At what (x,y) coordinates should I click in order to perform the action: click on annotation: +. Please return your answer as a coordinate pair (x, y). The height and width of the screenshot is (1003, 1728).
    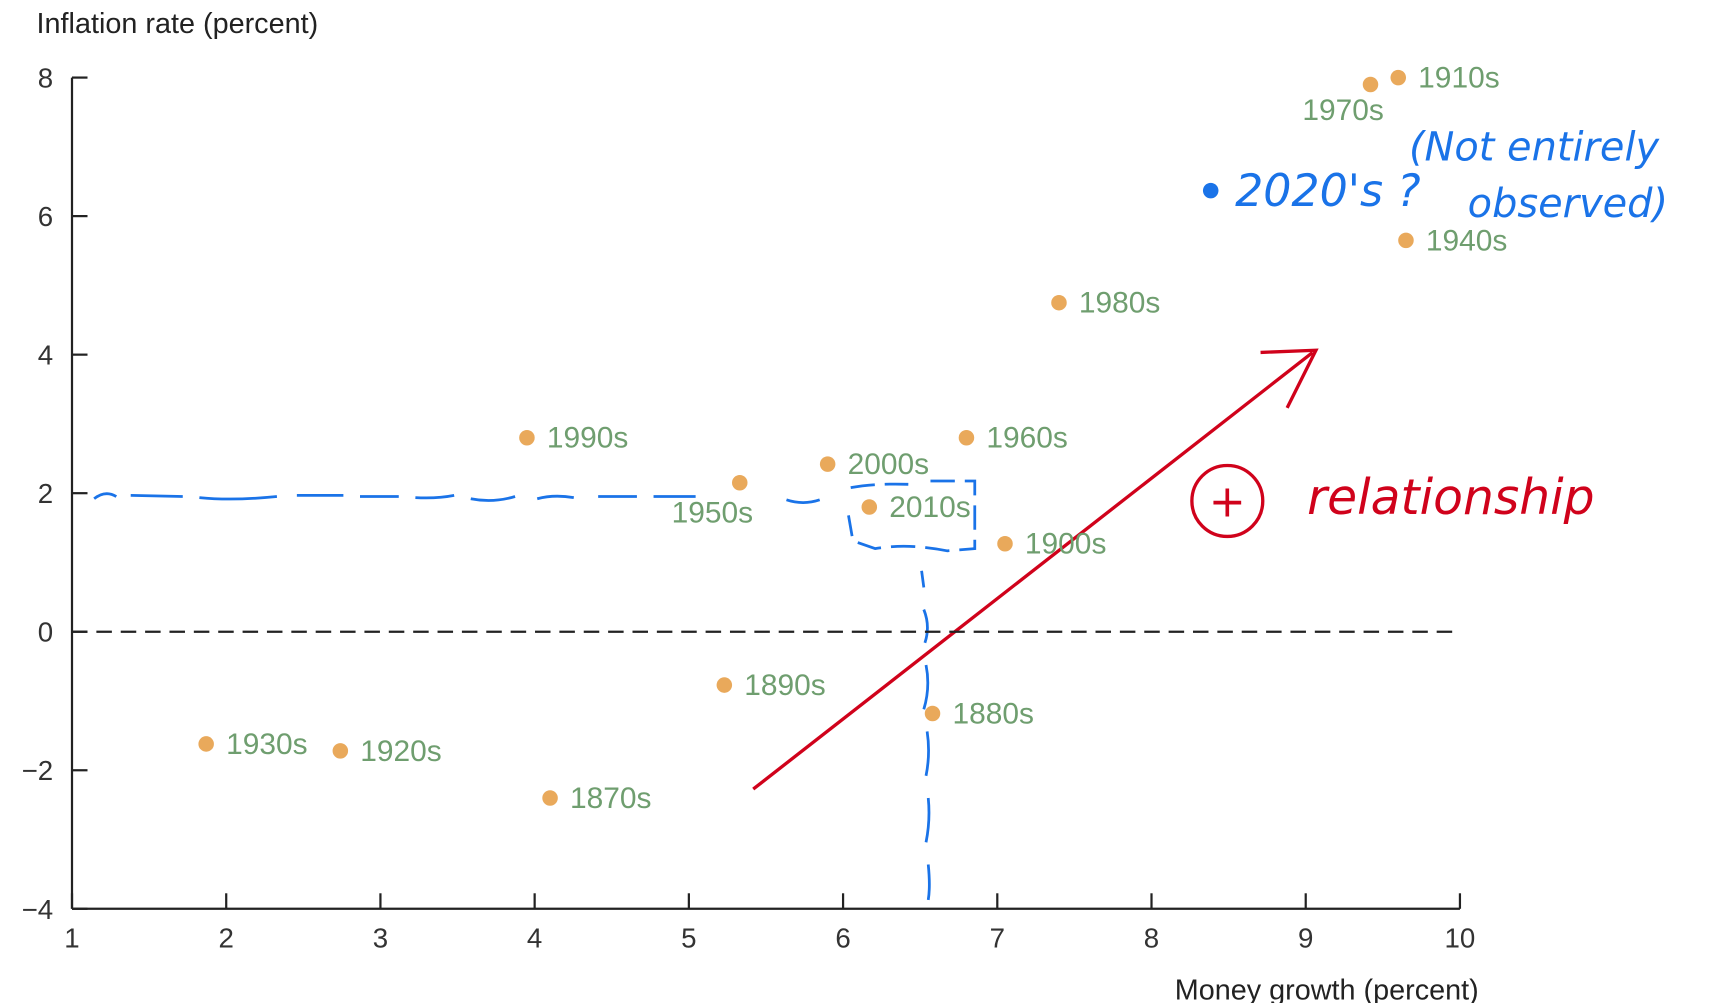
    Looking at the image, I should click on (1227, 501).